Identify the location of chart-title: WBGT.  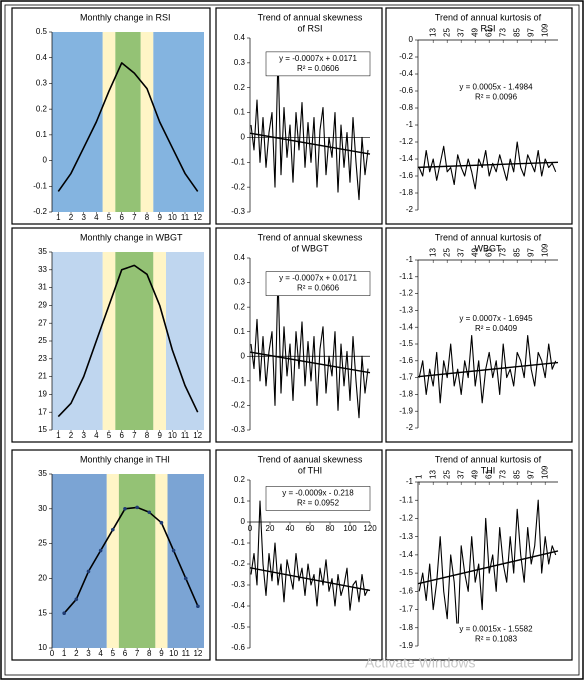
(488, 248).